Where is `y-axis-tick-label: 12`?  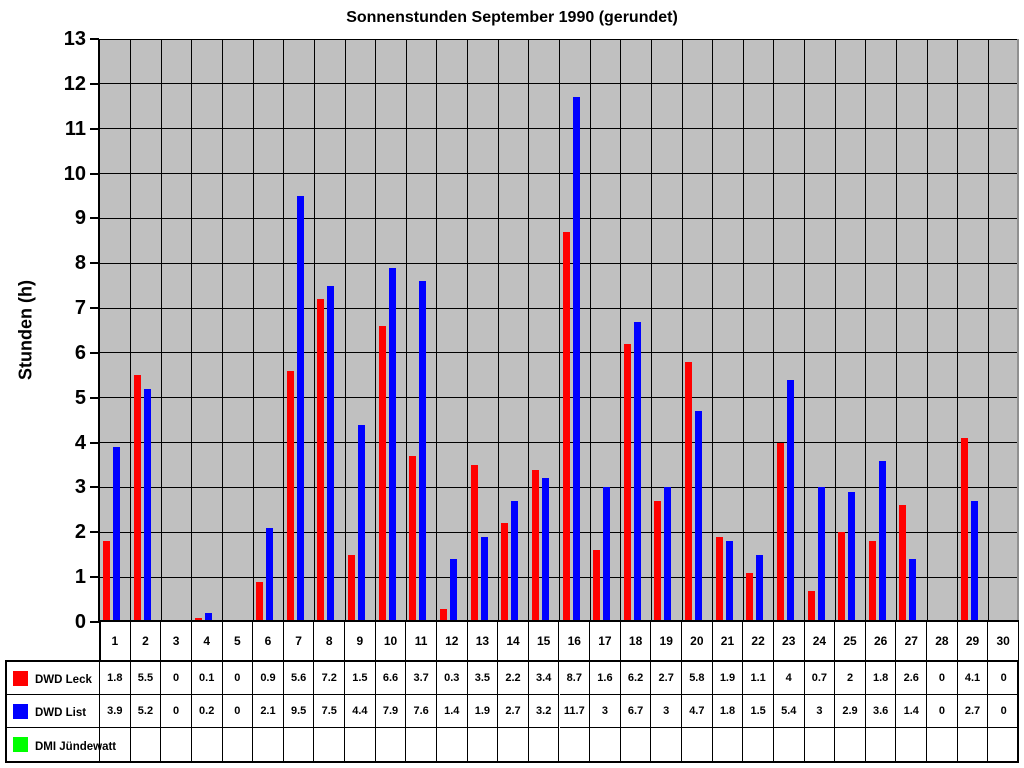 y-axis-tick-label: 12 is located at coordinates (74, 83).